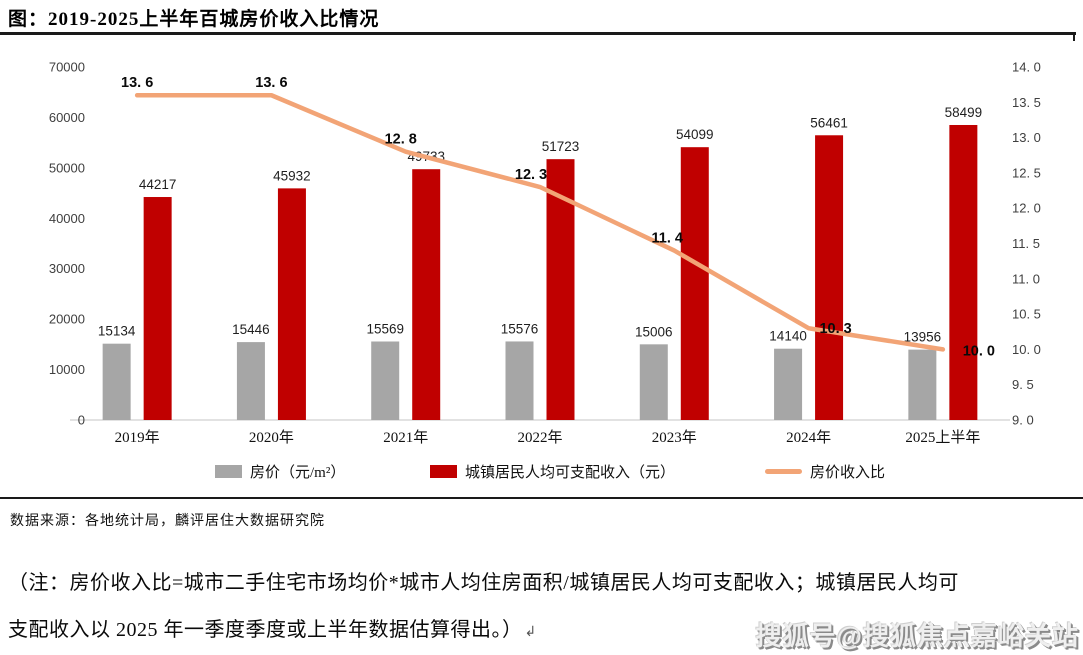 The image size is (1083, 655). What do you see at coordinates (942, 437) in the screenshot?
I see `x-axis-category-label: 2025上半年` at bounding box center [942, 437].